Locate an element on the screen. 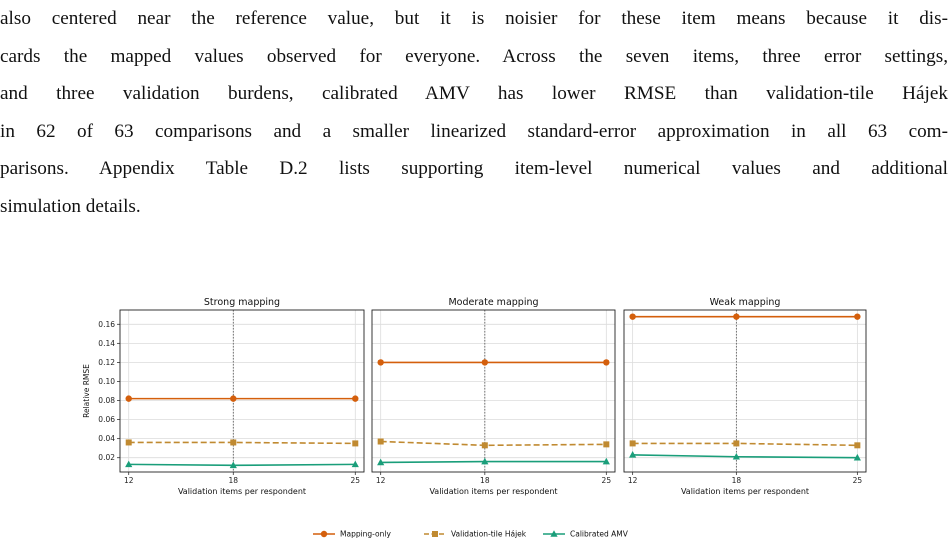 The image size is (948, 546). y-tick-label: 0.16 is located at coordinates (106, 324).